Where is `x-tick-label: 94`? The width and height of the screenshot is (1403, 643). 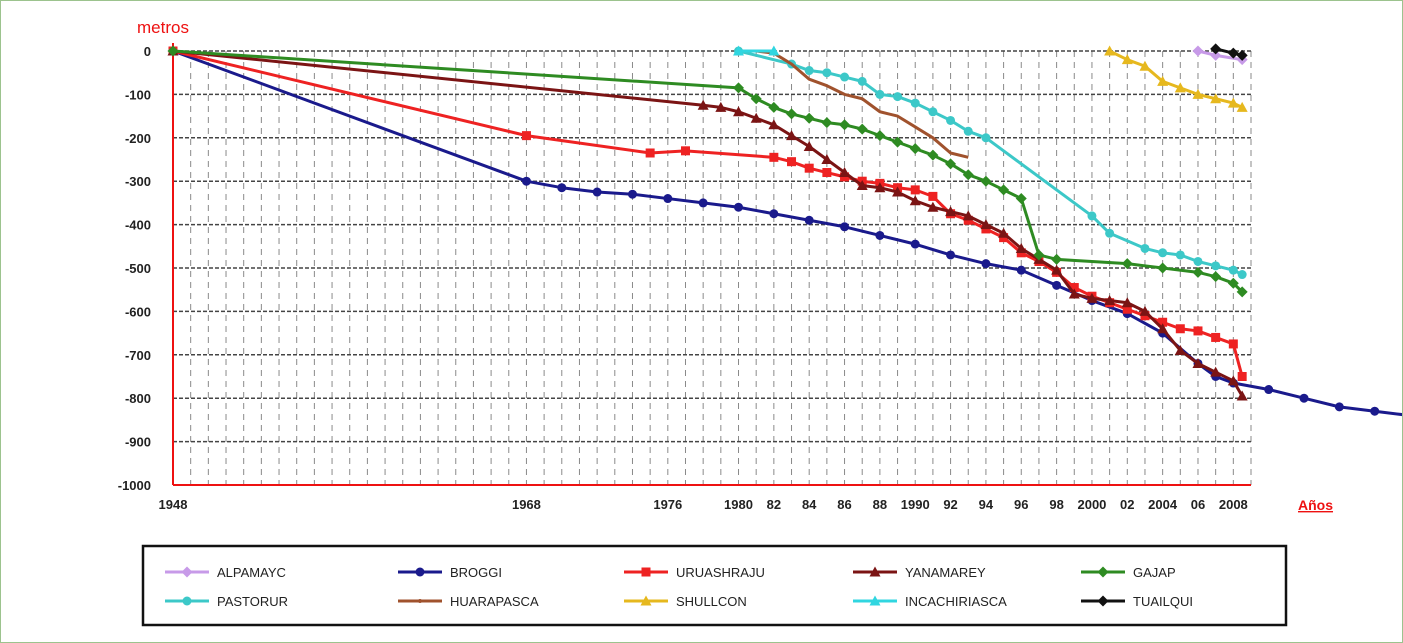 x-tick-label: 94 is located at coordinates (986, 504).